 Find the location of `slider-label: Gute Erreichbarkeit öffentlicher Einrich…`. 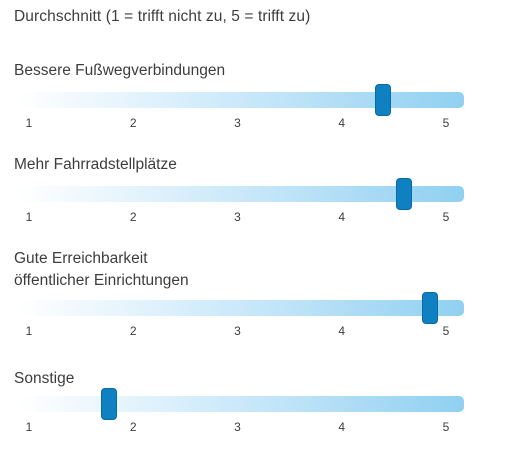

slider-label: Gute Erreichbarkeit öffentlicher Einrich… is located at coordinates (101, 269).